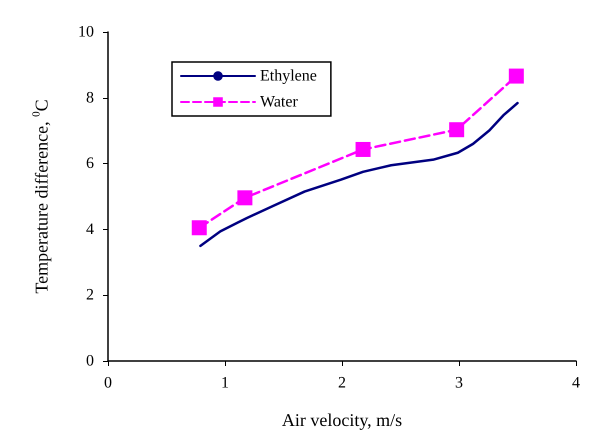 This screenshot has height=446, width=591. I want to click on x-tick-label: 1, so click(225, 383).